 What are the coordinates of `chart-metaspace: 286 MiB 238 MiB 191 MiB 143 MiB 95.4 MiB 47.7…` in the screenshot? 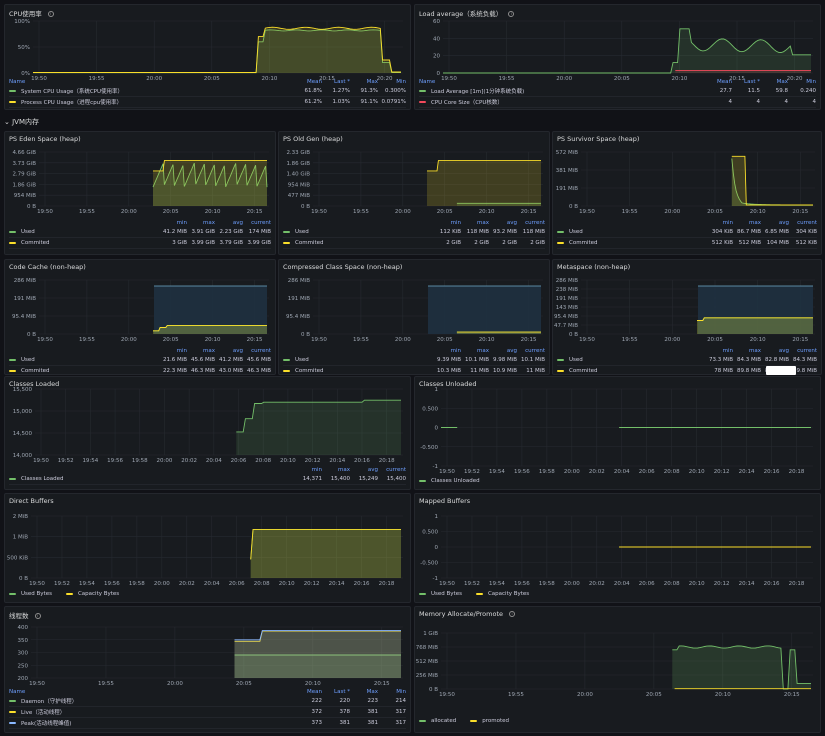 It's located at (687, 317).